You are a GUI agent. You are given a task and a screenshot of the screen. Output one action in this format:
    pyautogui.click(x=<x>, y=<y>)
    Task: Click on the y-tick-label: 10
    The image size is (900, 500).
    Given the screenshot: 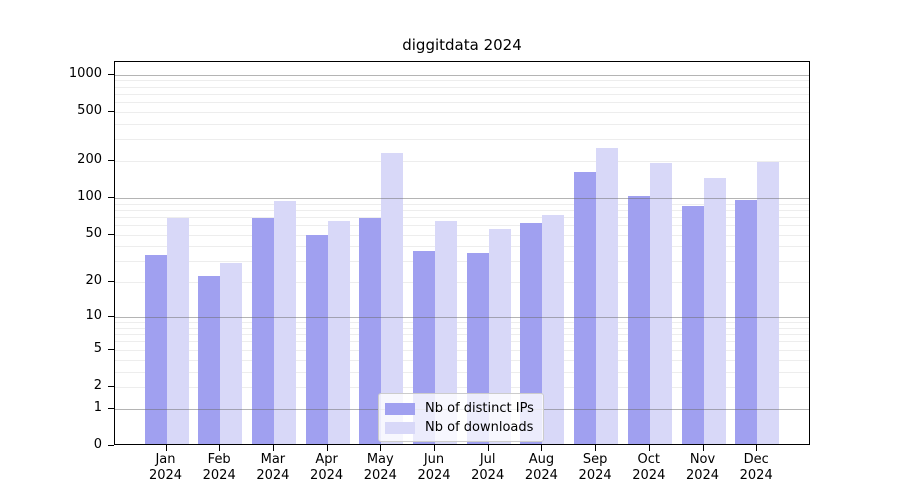 What is the action you would take?
    pyautogui.click(x=93, y=316)
    